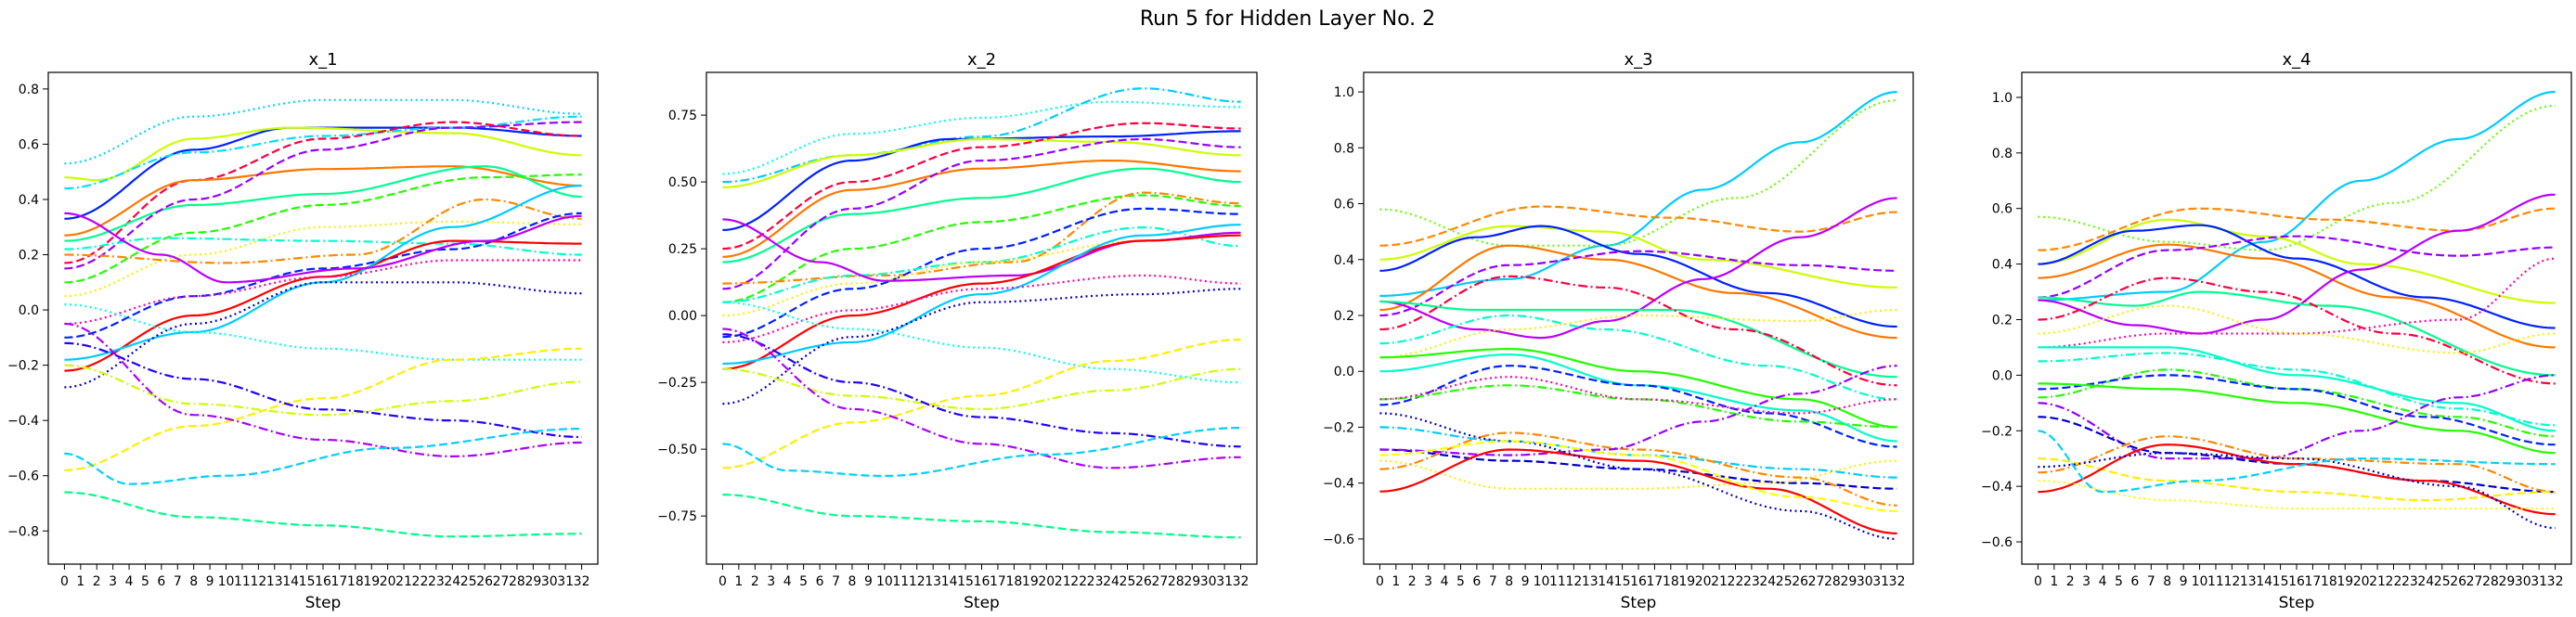  Describe the element at coordinates (1590, 581) in the screenshot. I see `x-tick-label: 13` at that location.